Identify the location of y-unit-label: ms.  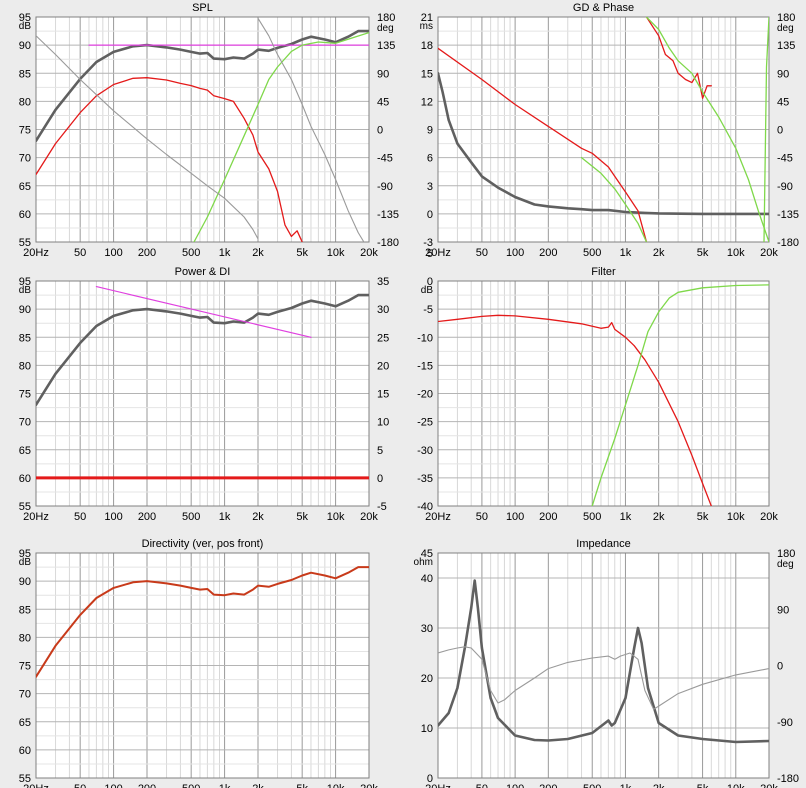
(426, 26).